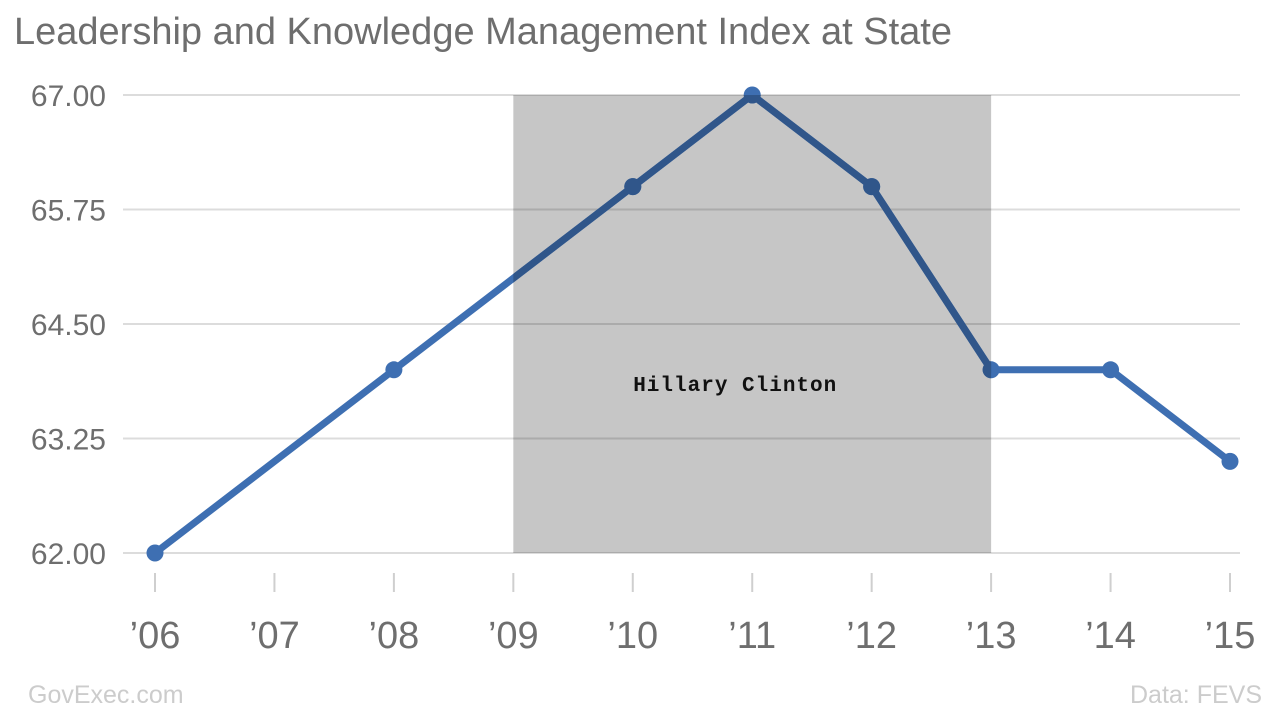 Image resolution: width=1280 pixels, height=720 pixels. I want to click on y-axis-tick-label: 67.00, so click(68, 96).